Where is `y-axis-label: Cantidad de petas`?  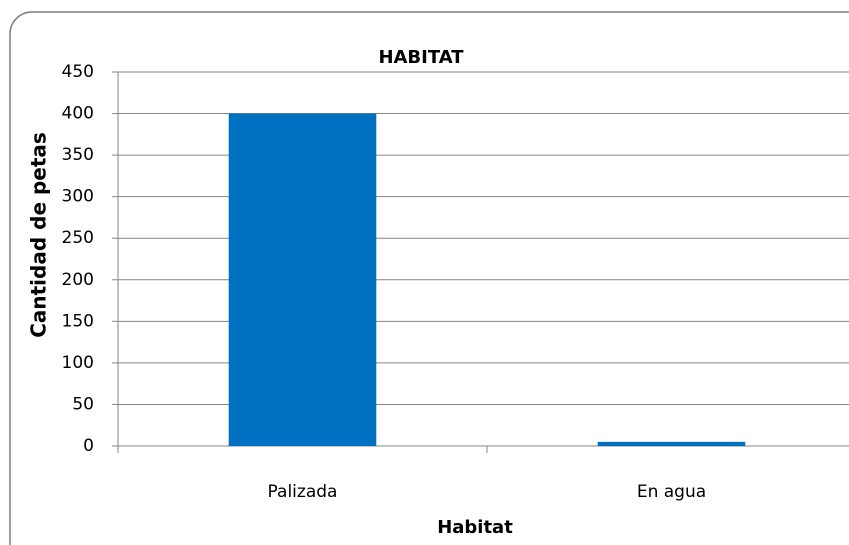
y-axis-label: Cantidad de petas is located at coordinates (39, 235).